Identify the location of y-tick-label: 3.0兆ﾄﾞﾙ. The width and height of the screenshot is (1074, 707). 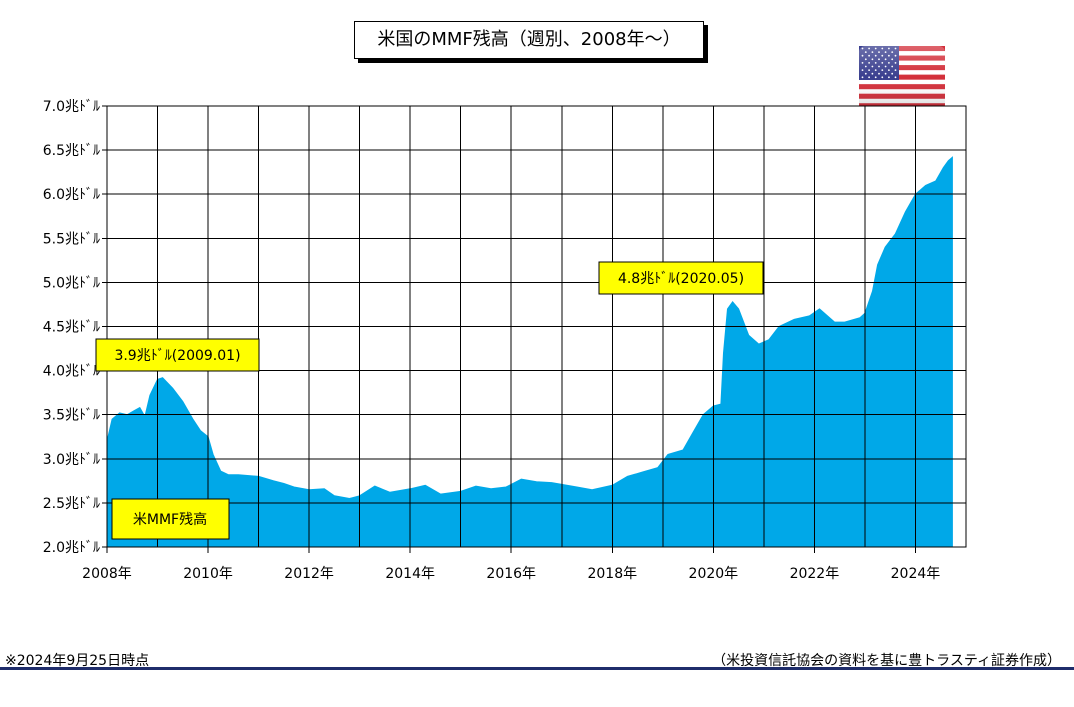
(71, 460).